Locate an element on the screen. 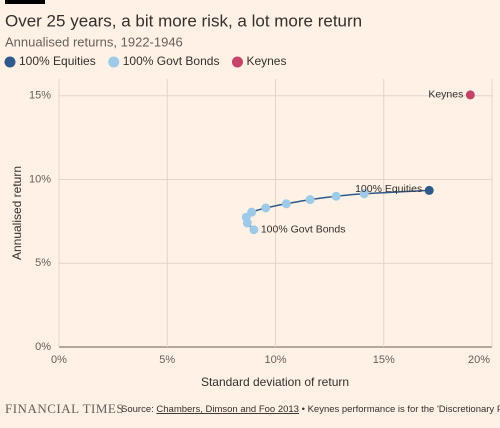 This screenshot has width=500, height=428. x-tick-label: 5% is located at coordinates (167, 360).